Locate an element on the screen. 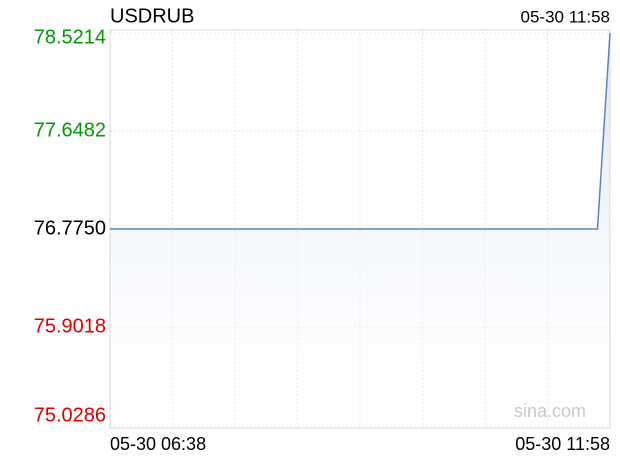  x-tick-label: 05-30 11:58 is located at coordinates (562, 444).